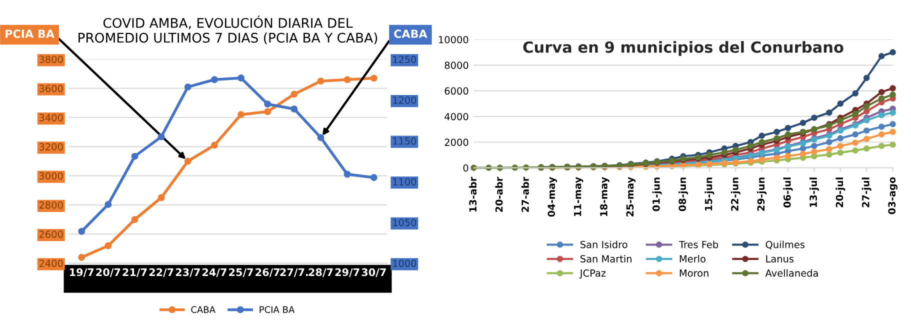 This screenshot has height=329, width=911. I want to click on x-tick-label: 20-abr, so click(499, 194).